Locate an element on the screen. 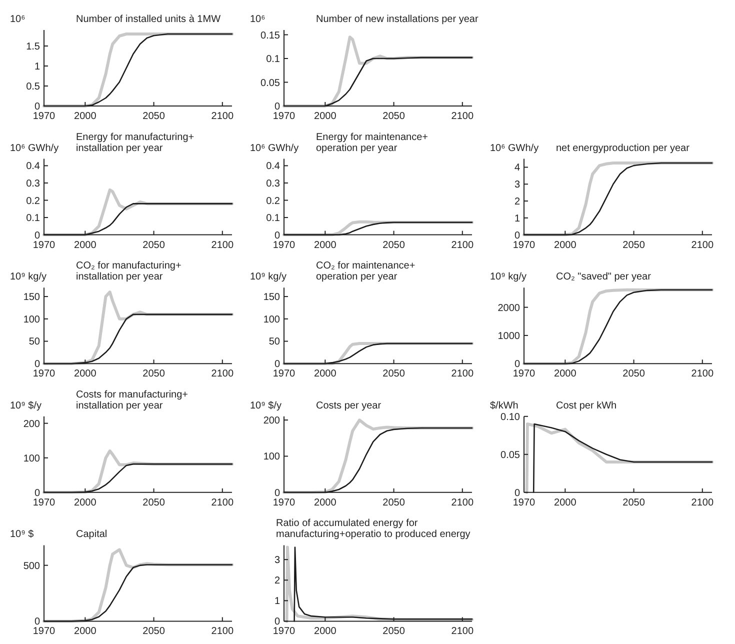 This screenshot has width=735, height=644. y-tick-label: 0.15 is located at coordinates (270, 36).